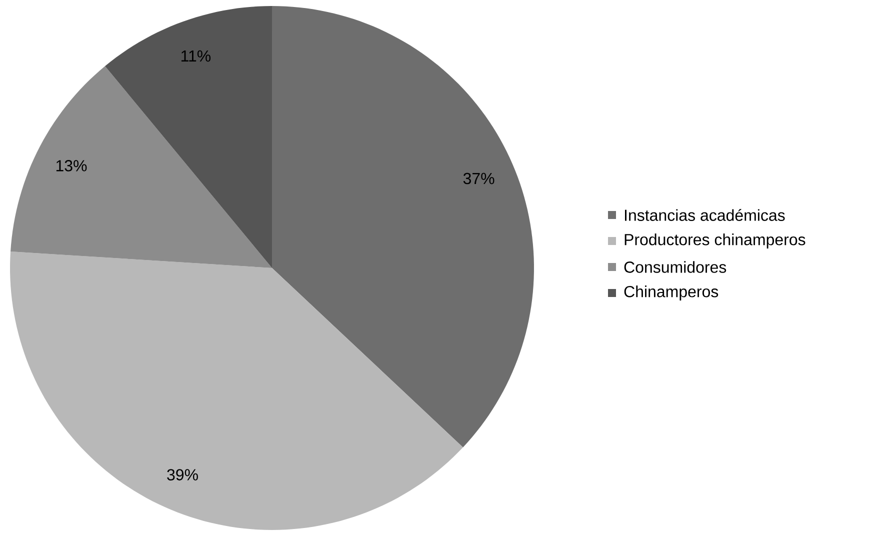 The height and width of the screenshot is (535, 881). What do you see at coordinates (671, 293) in the screenshot?
I see `legend-label: Chinamperos` at bounding box center [671, 293].